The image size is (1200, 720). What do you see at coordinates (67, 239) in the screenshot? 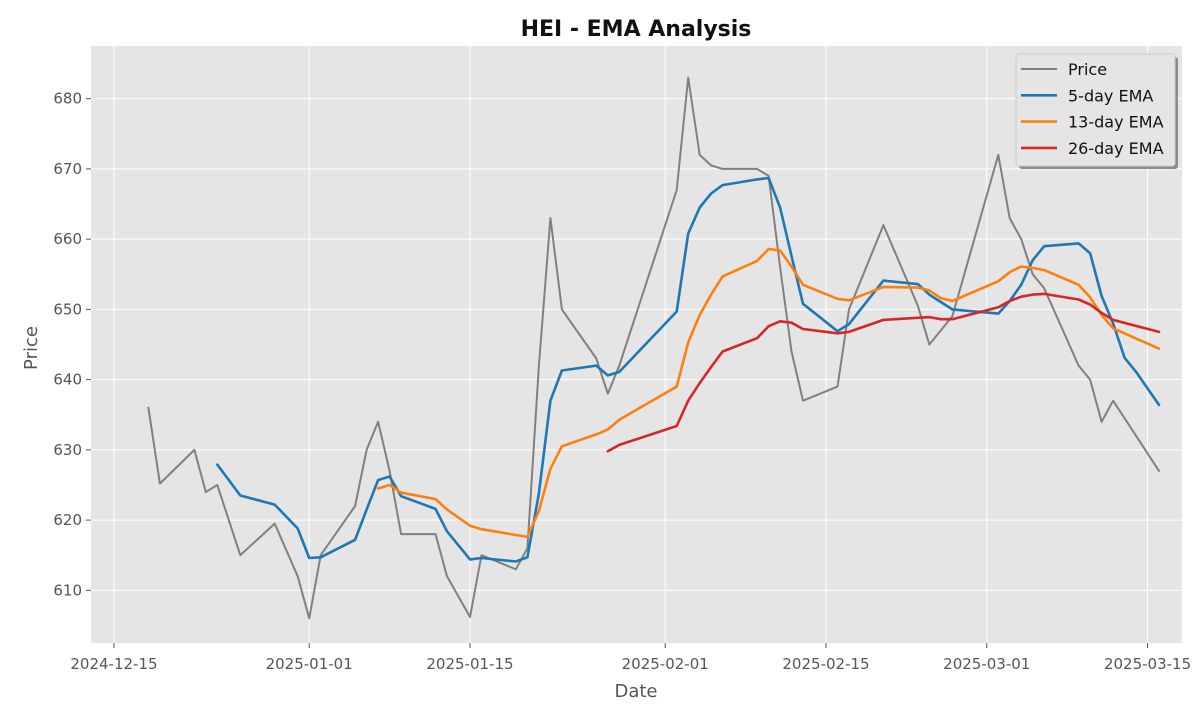
I see `y-tick-label: 660` at bounding box center [67, 239].